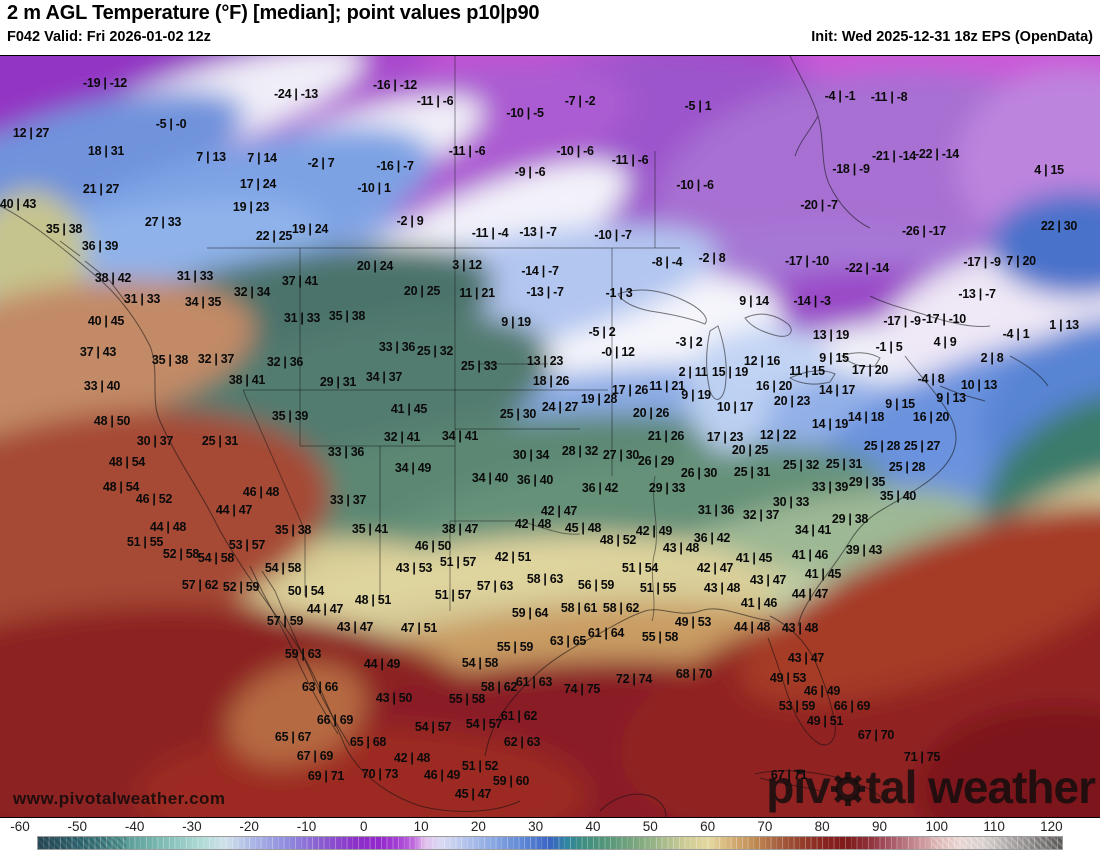 This screenshot has height=850, width=1100. I want to click on colorbar-tick: 60, so click(708, 826).